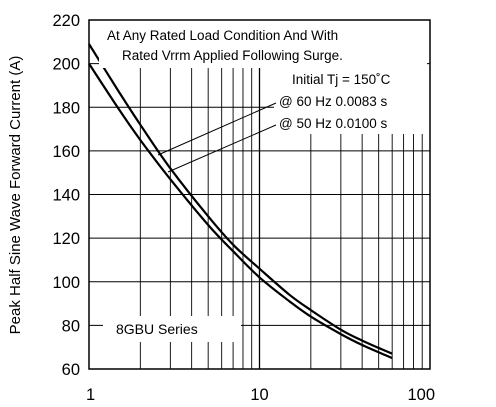 The width and height of the screenshot is (496, 407). I want to click on label-50hz-text: @ 50 Hz 0.0100 s, so click(333, 123).